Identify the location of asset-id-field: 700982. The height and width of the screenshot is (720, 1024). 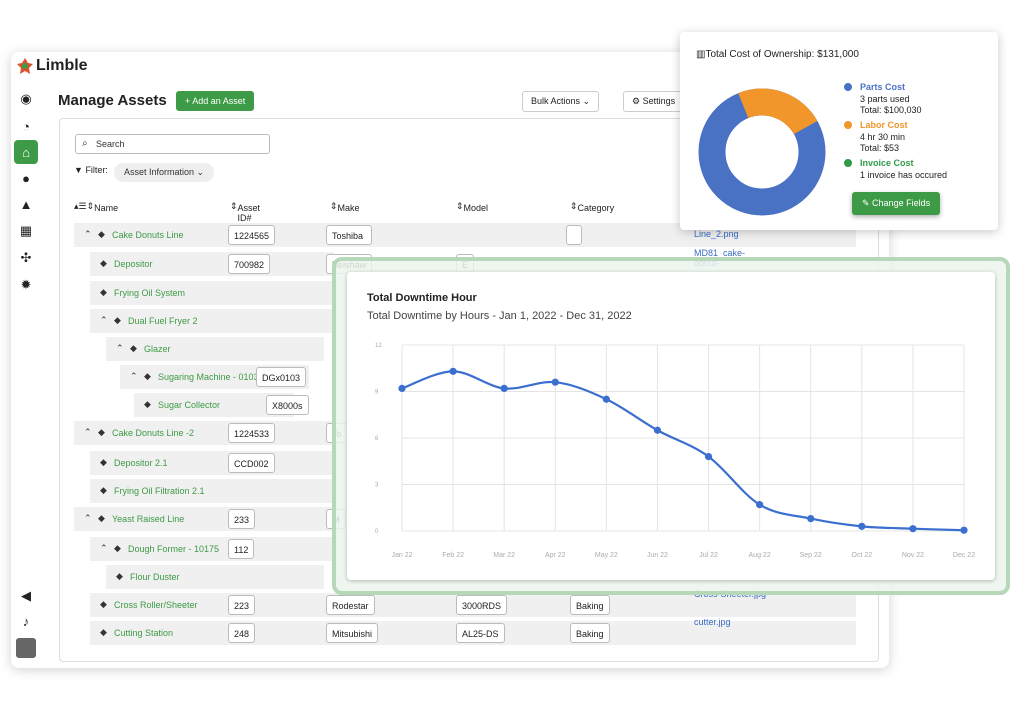
(249, 264).